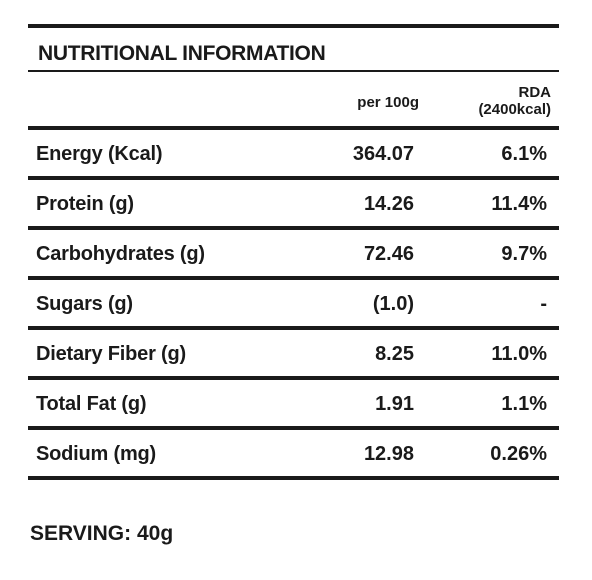  Describe the element at coordinates (293, 128) in the screenshot. I see `header-rule` at that location.